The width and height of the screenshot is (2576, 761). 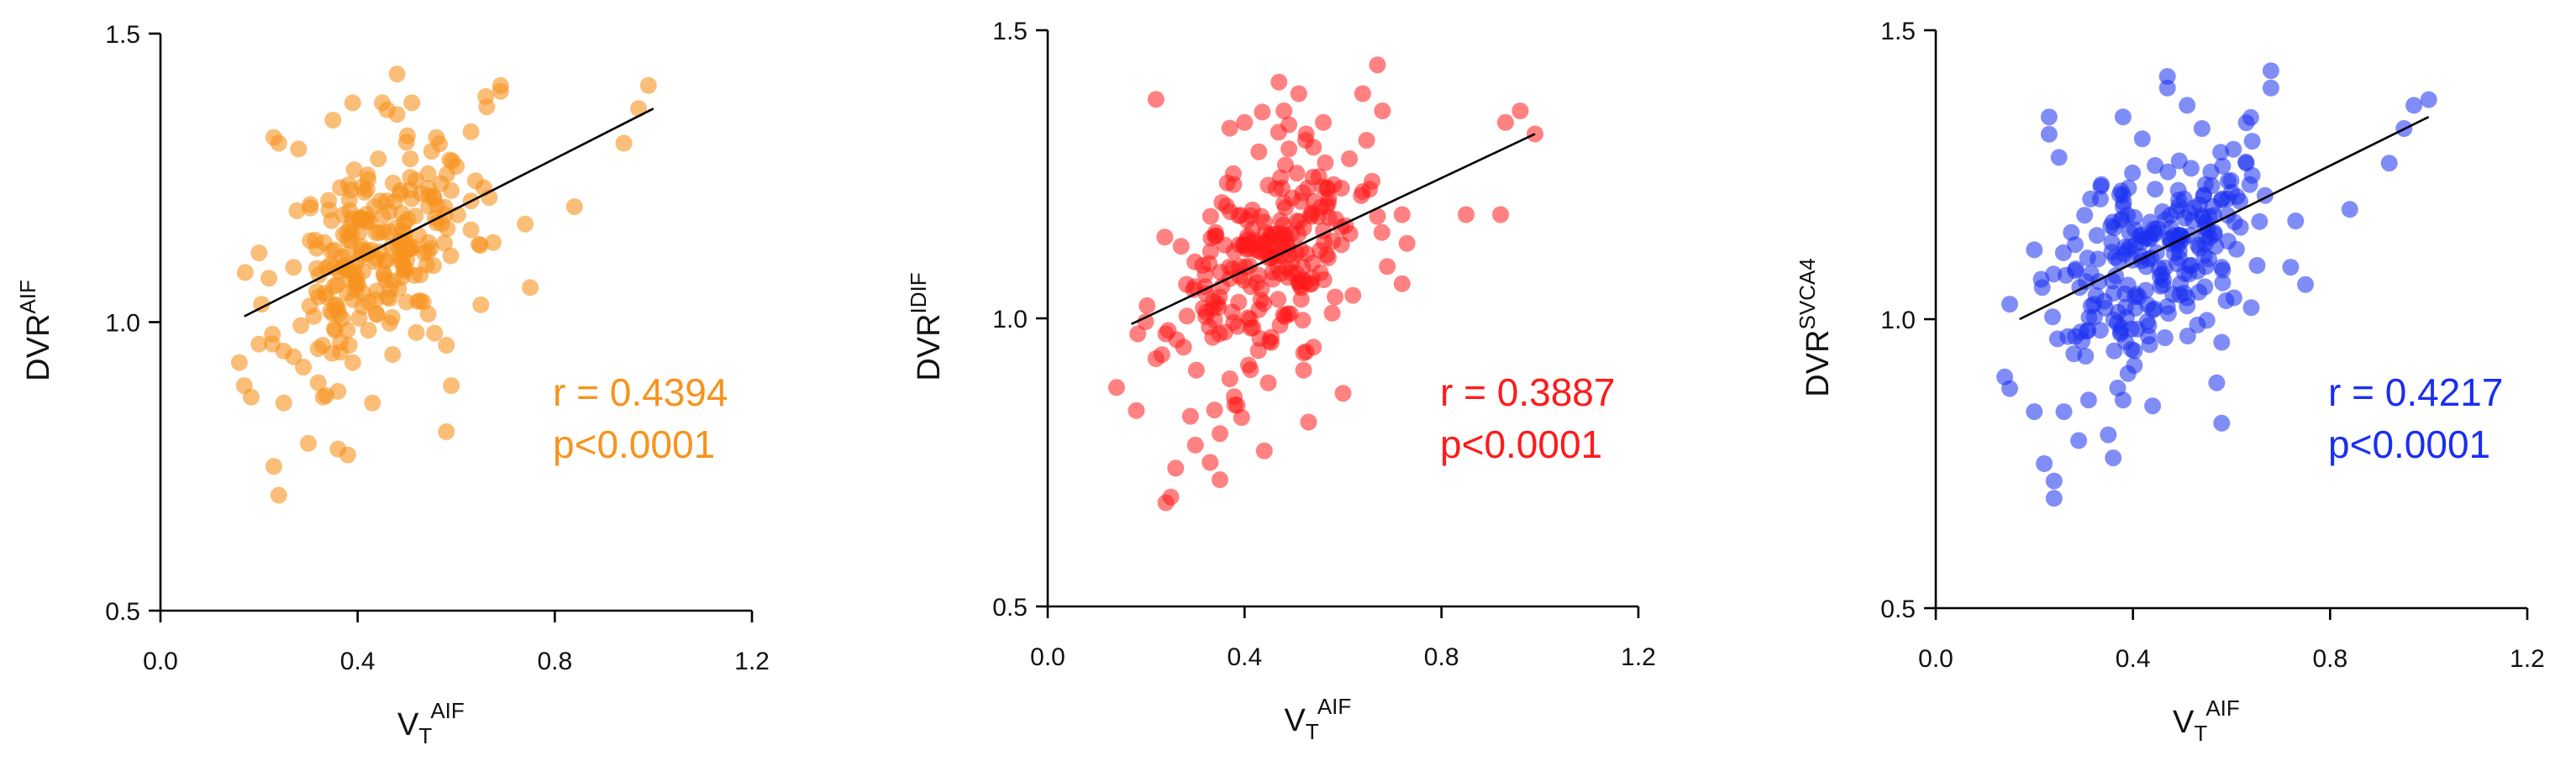 I want to click on regression-line, so click(x=1333, y=229).